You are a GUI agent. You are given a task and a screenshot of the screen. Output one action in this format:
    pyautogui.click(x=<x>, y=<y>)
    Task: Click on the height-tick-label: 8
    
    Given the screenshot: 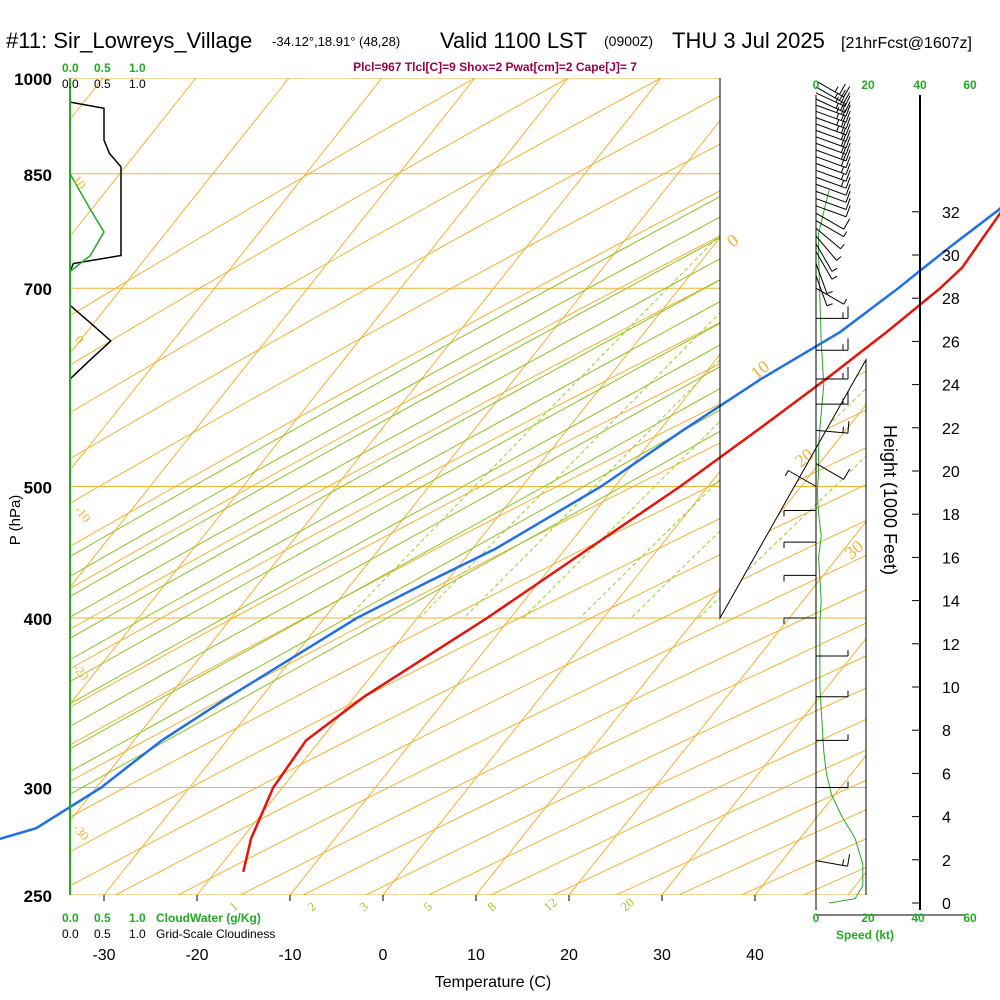 What is the action you would take?
    pyautogui.click(x=946, y=731)
    